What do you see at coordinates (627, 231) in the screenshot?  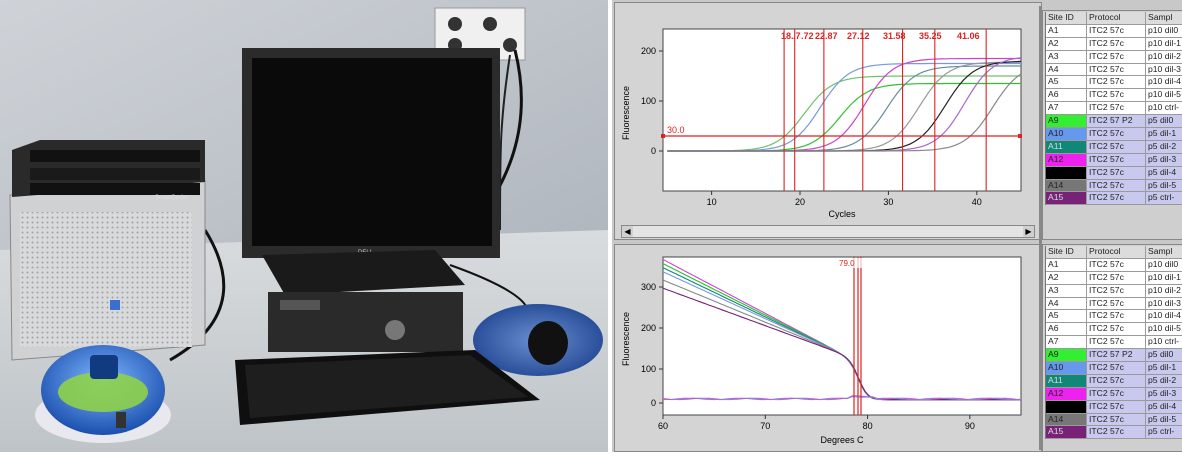 I see `scroll-left-icon: ◀` at bounding box center [627, 231].